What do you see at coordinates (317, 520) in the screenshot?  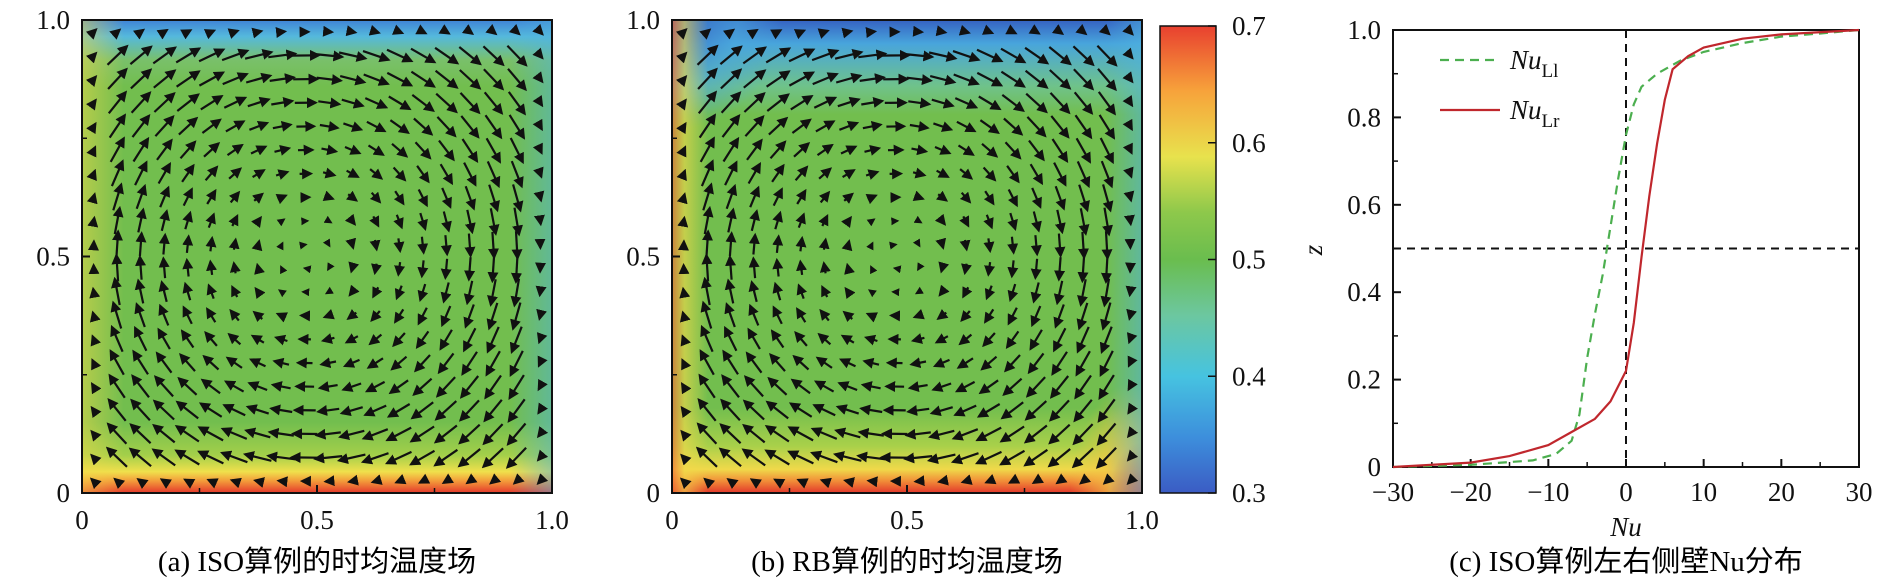 I see `x-tick-label: 0.5` at bounding box center [317, 520].